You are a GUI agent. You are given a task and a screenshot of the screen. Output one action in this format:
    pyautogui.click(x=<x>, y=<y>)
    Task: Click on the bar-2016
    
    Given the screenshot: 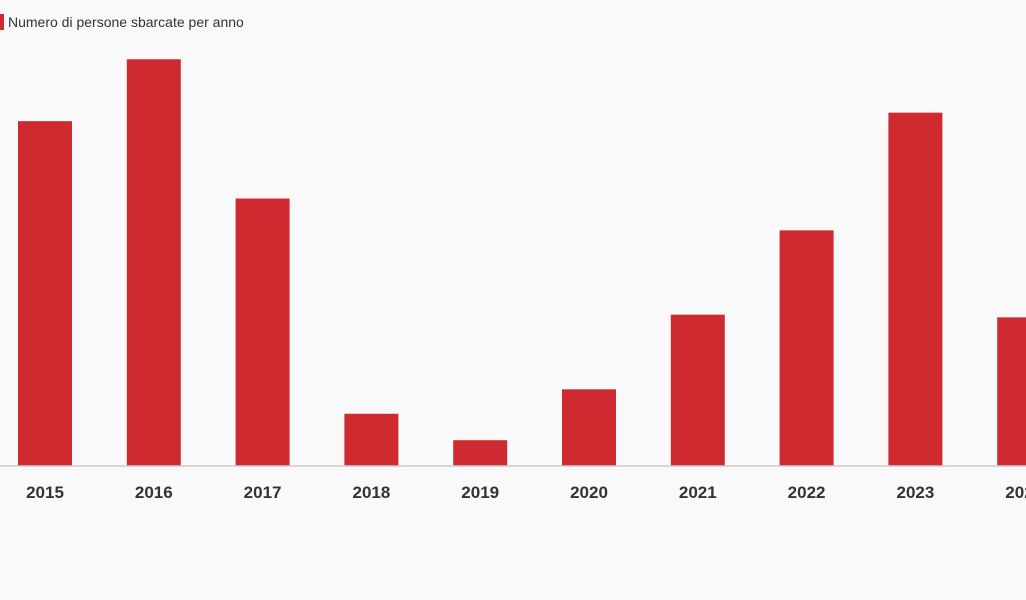 What is the action you would take?
    pyautogui.click(x=153, y=262)
    